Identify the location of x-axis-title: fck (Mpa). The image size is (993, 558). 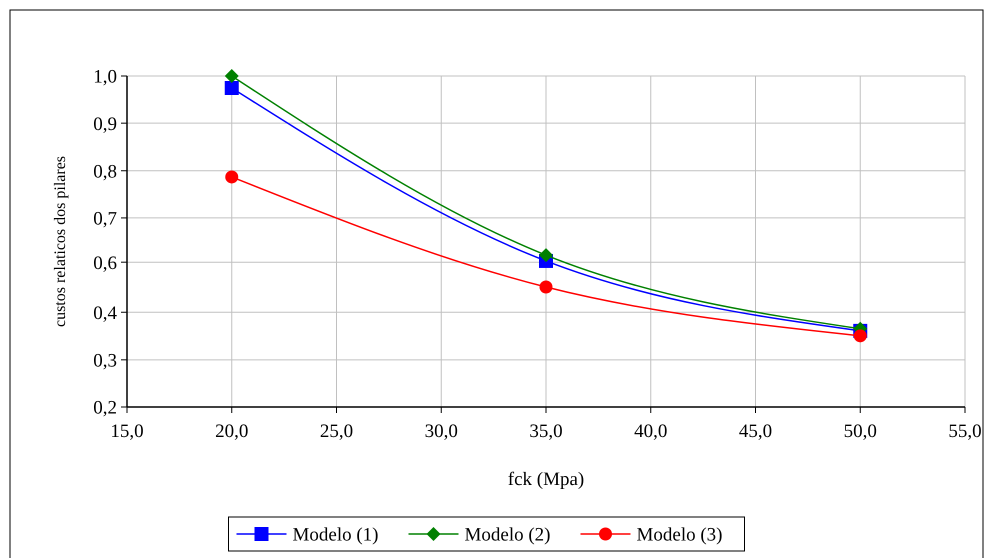
(546, 479).